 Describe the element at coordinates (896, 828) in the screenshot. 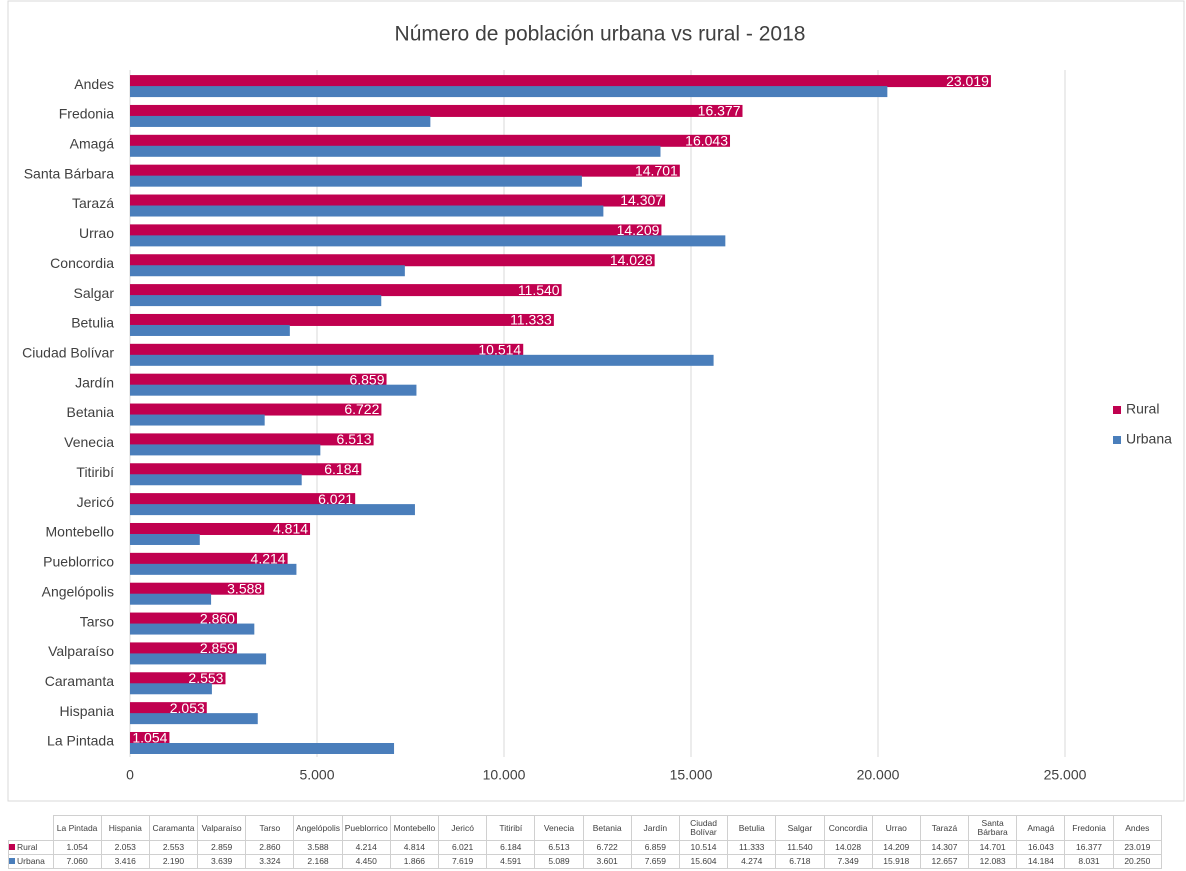

I see `table-header-cell: Urrao` at that location.